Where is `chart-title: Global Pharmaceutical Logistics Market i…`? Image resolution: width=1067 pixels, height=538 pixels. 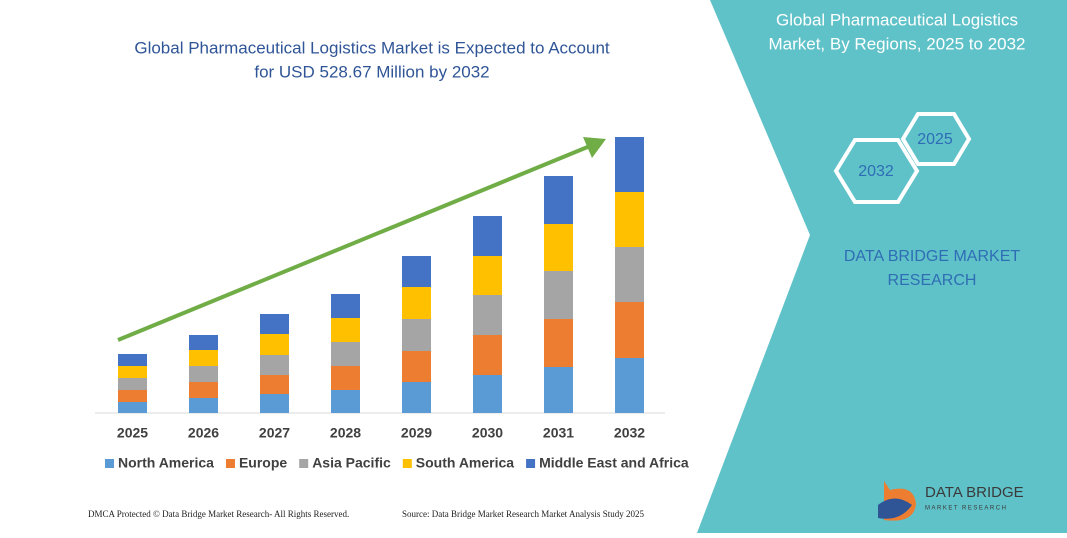
chart-title: Global Pharmaceutical Logistics Market i… is located at coordinates (372, 47).